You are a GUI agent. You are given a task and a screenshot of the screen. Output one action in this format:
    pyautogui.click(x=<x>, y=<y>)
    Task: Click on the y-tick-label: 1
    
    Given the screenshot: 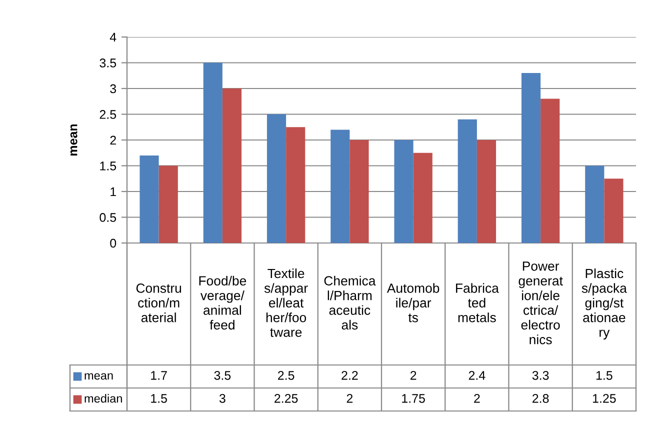 What is the action you would take?
    pyautogui.click(x=113, y=191)
    